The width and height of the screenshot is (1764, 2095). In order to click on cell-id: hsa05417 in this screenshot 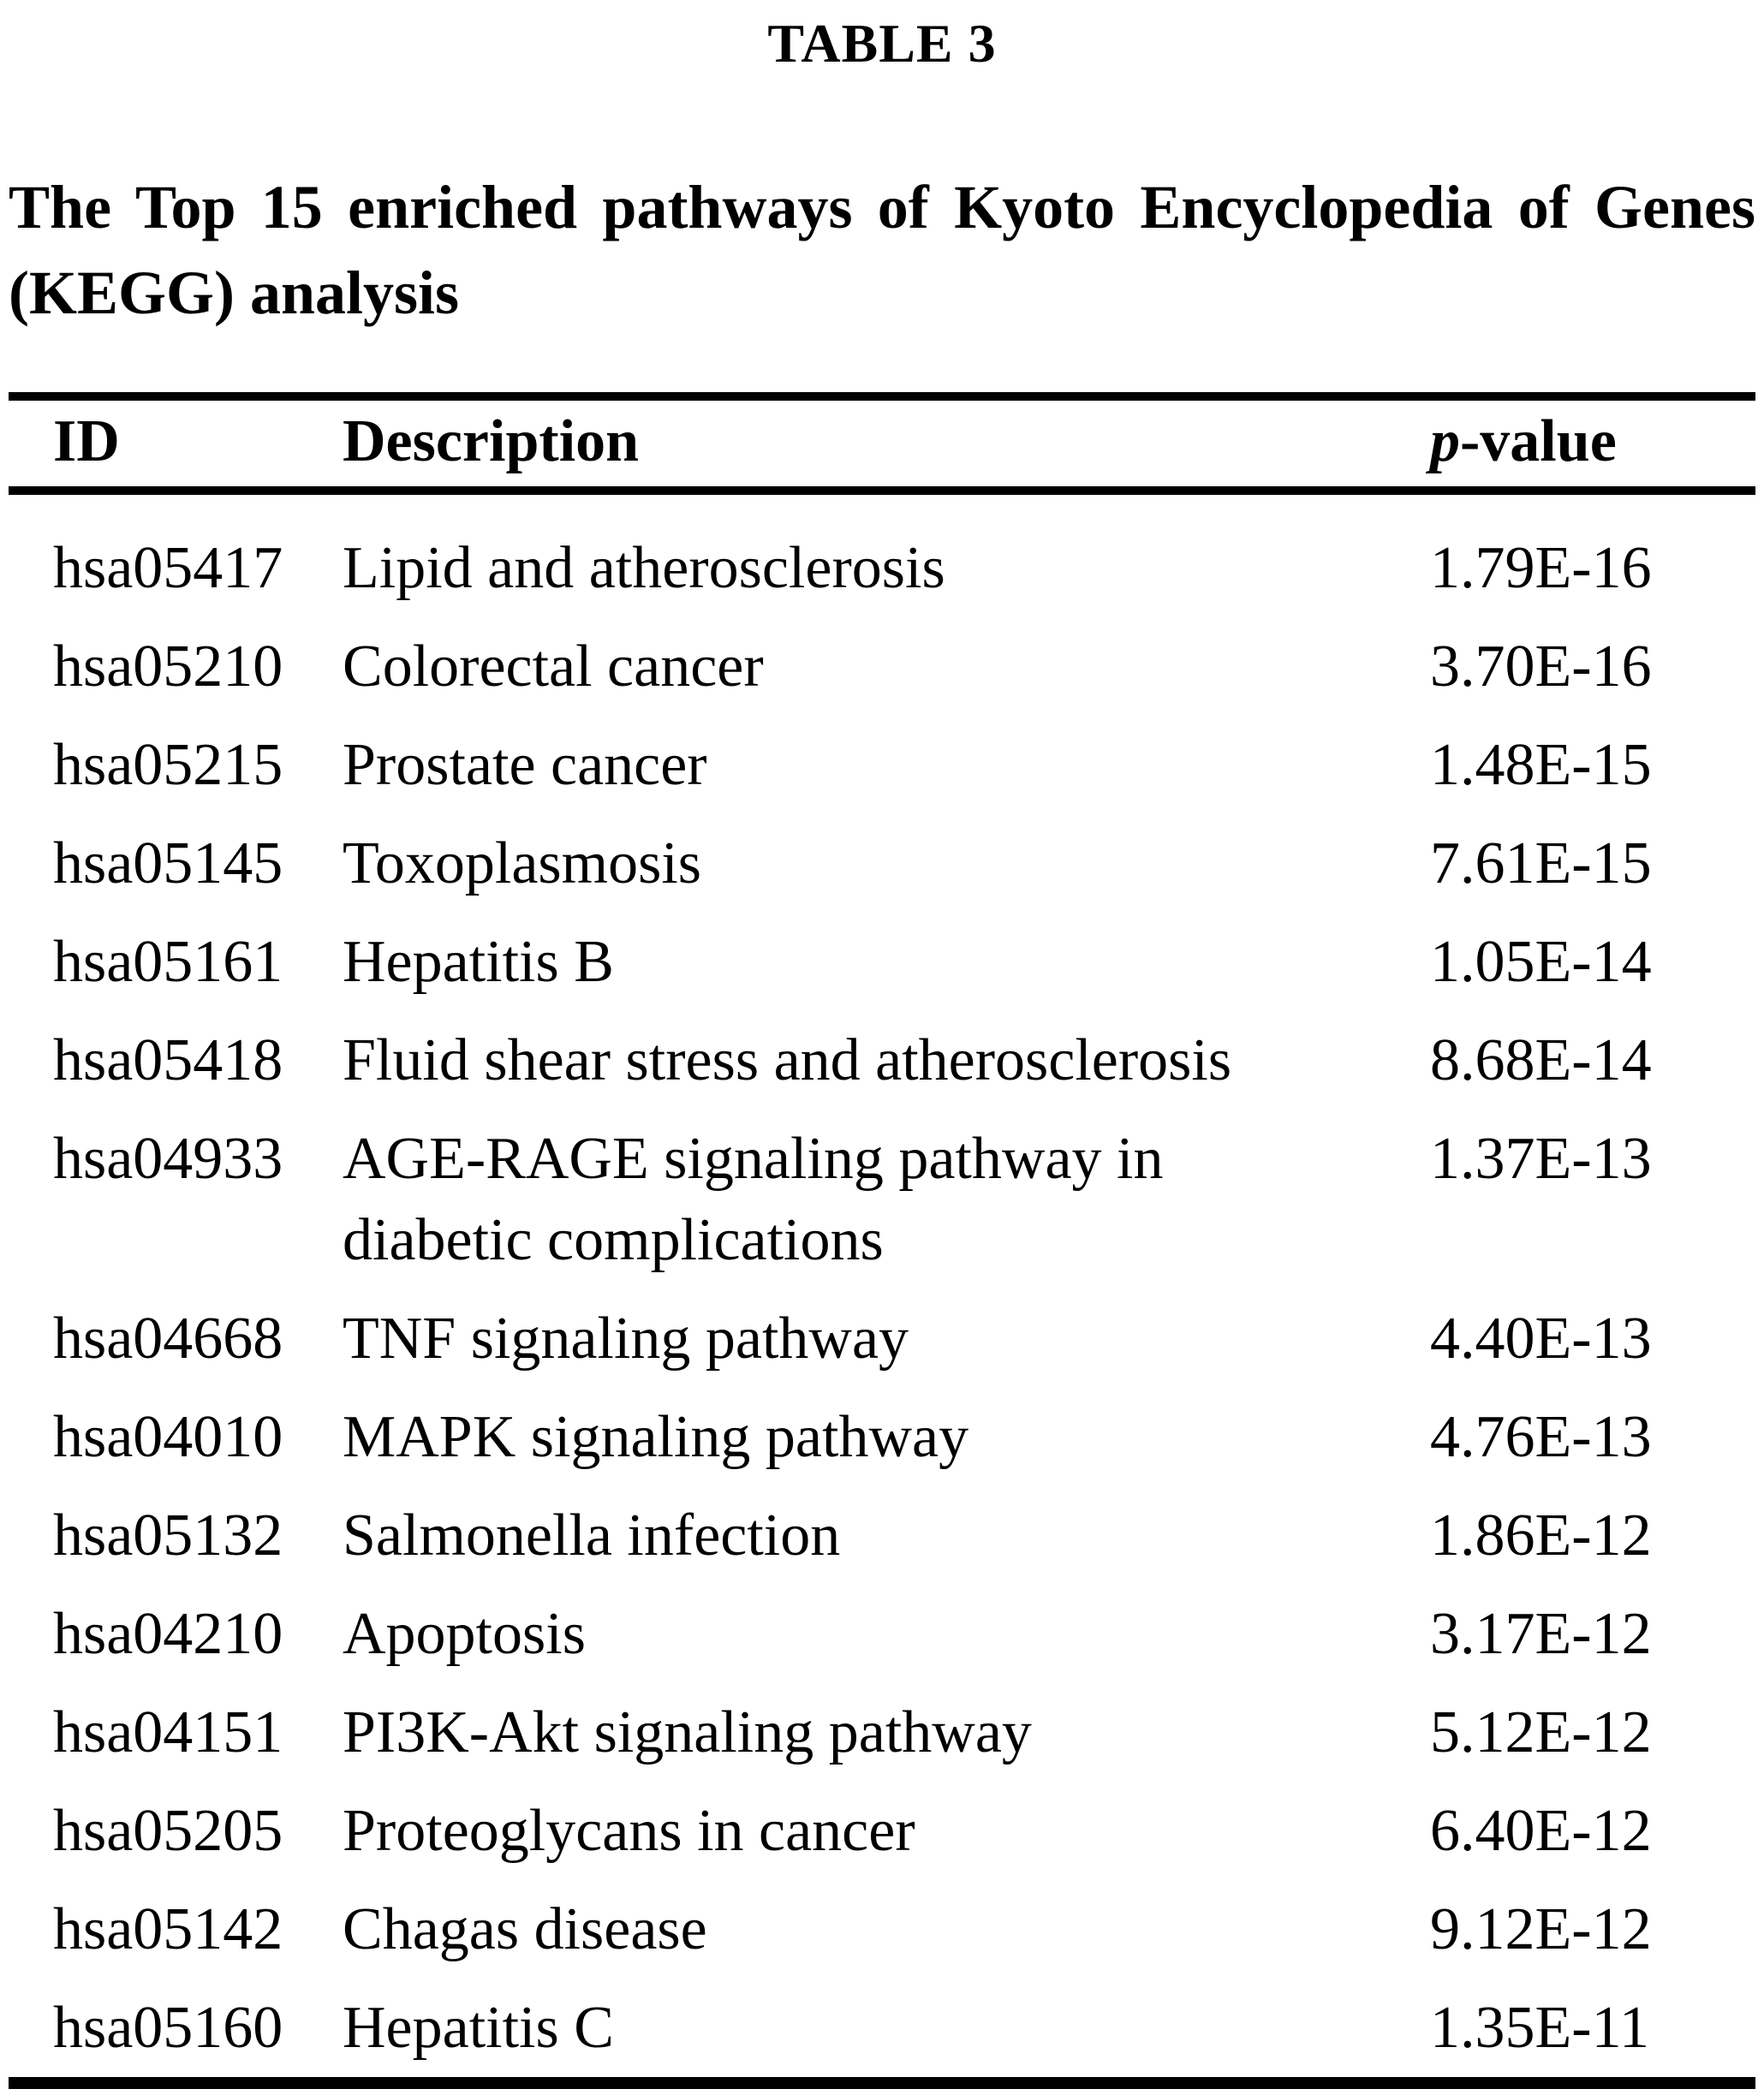, I will do `click(168, 568)`.